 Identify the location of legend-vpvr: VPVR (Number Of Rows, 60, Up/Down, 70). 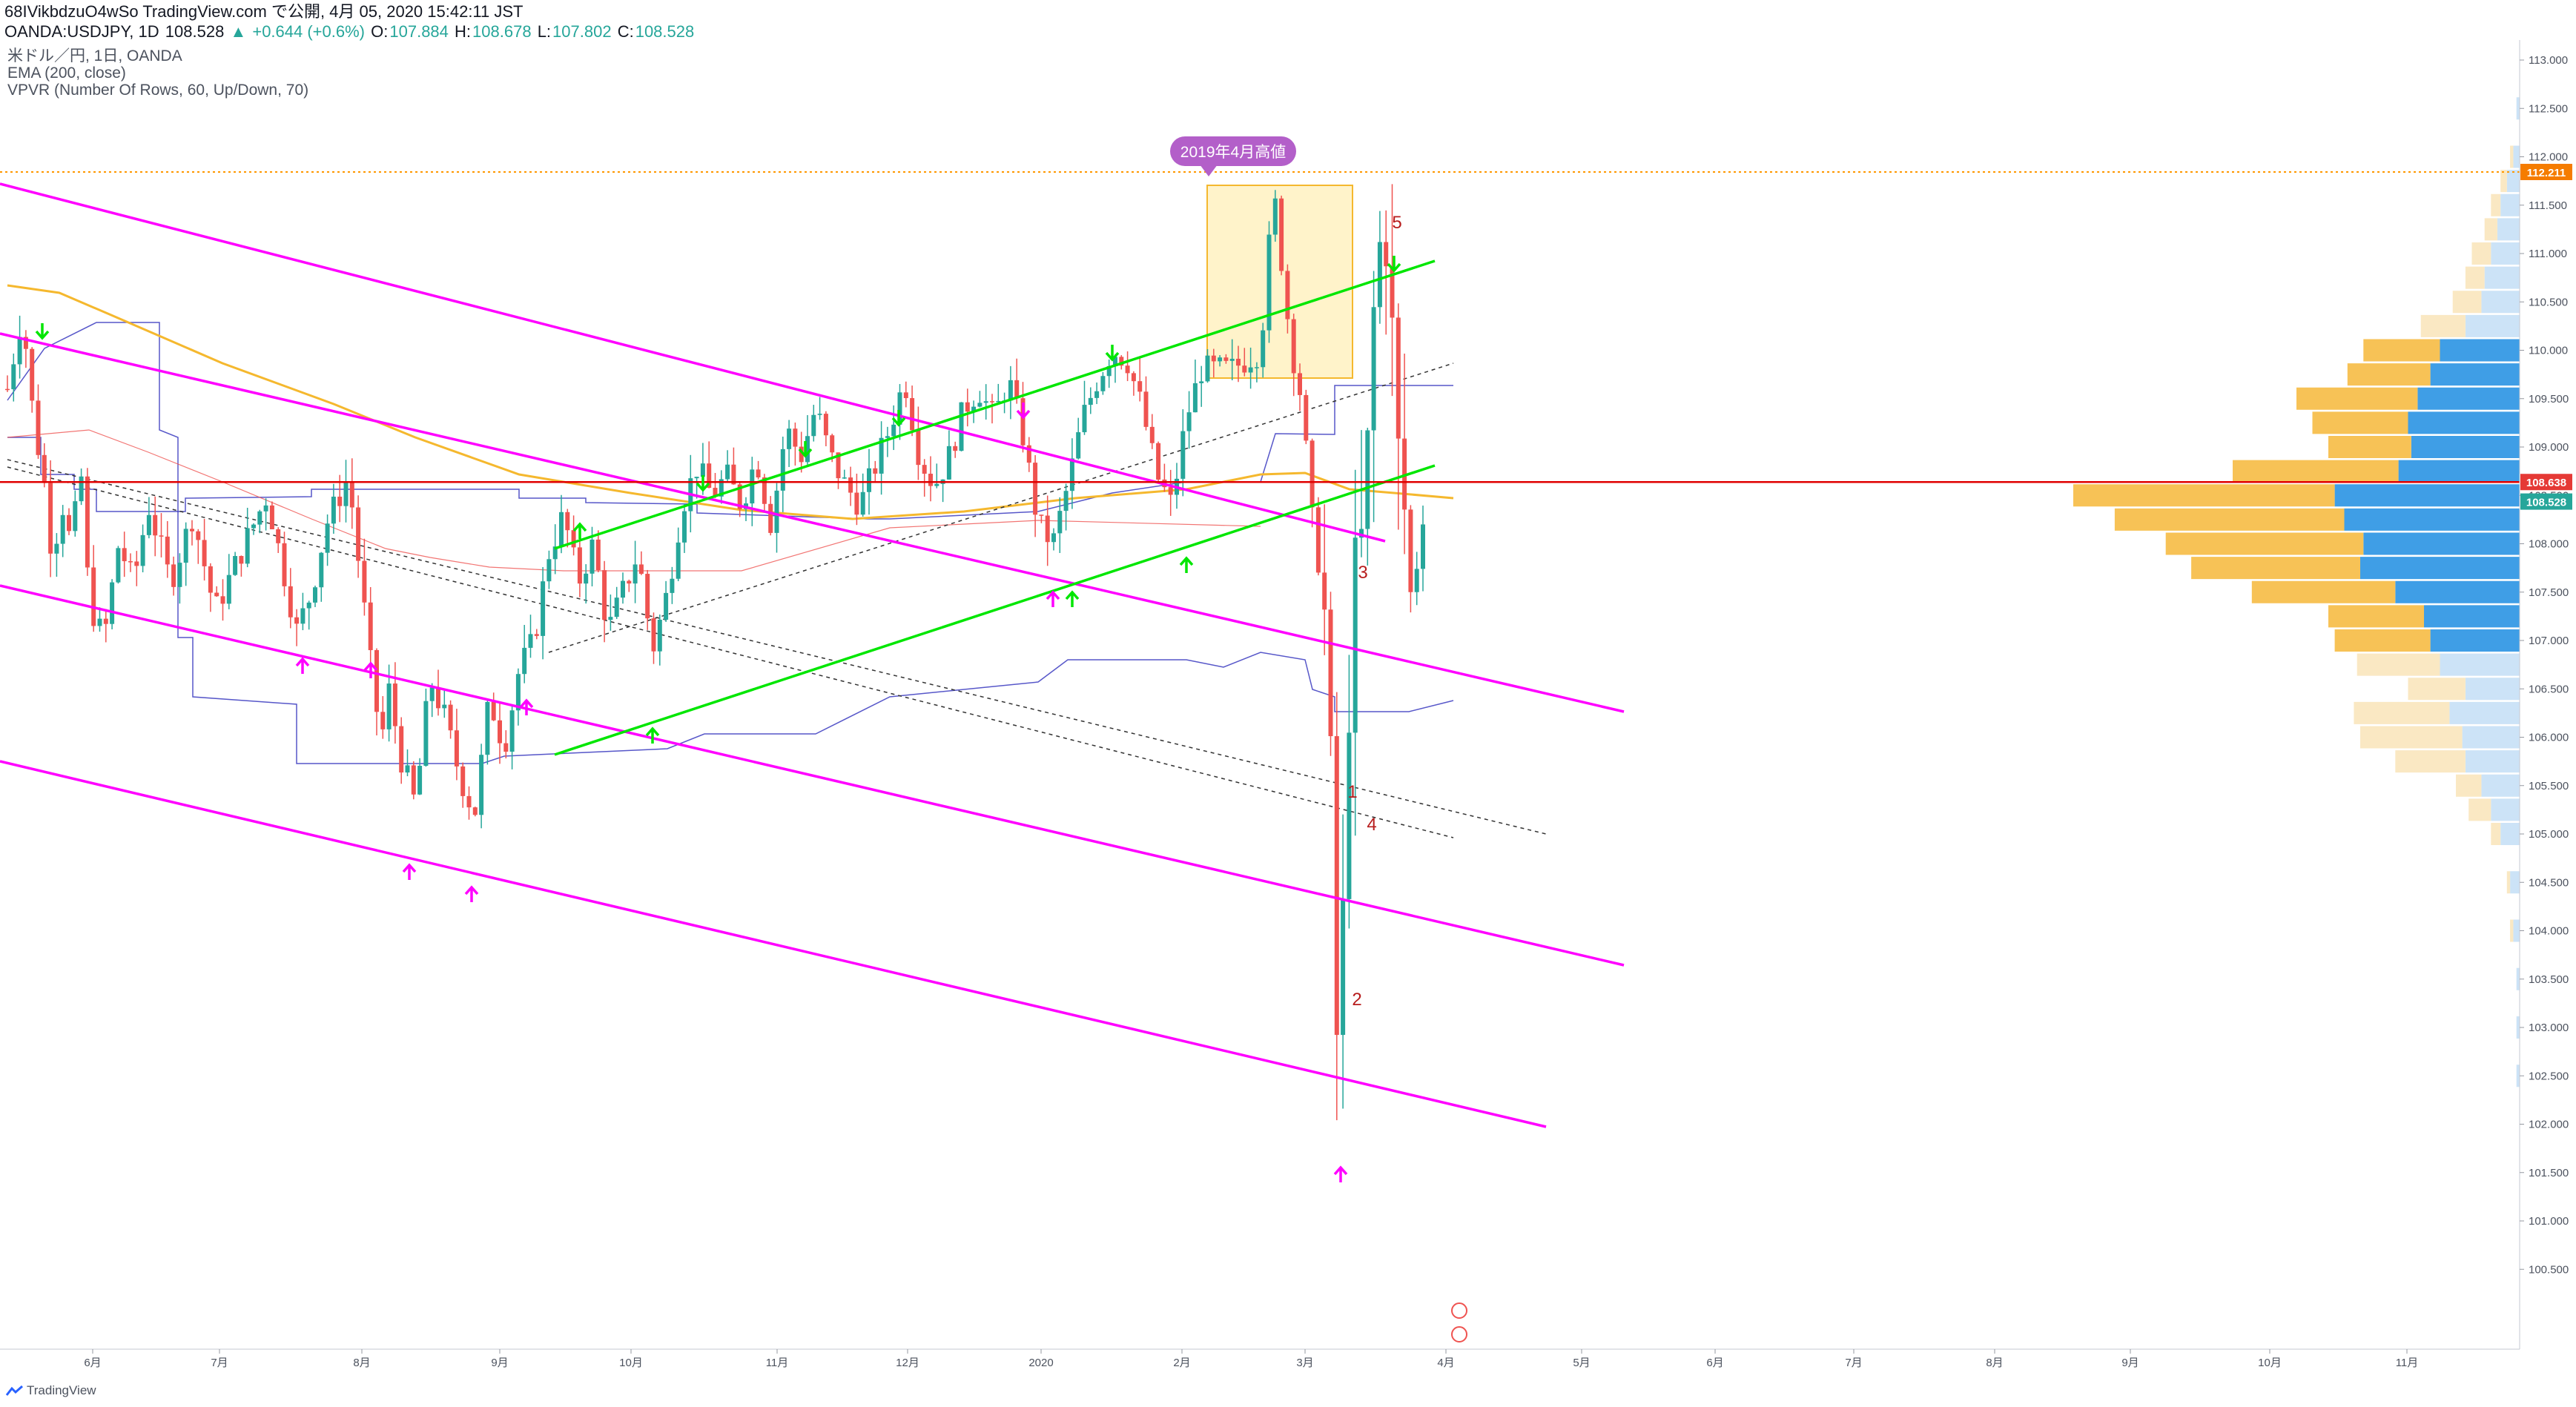
(158, 90).